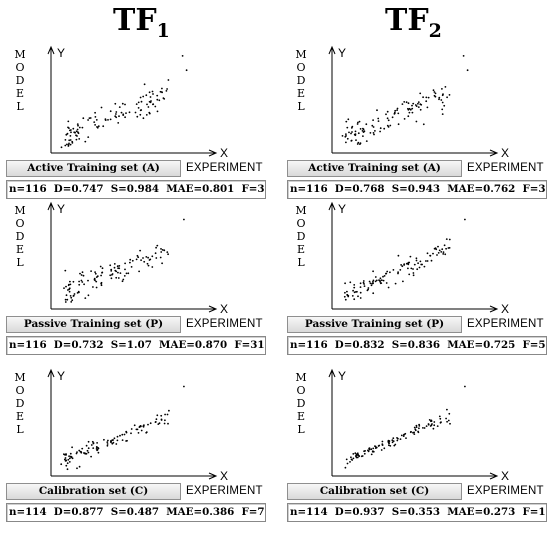 Image resolution: width=550 pixels, height=537 pixels. I want to click on y-axis-label-letter: L, so click(20, 106).